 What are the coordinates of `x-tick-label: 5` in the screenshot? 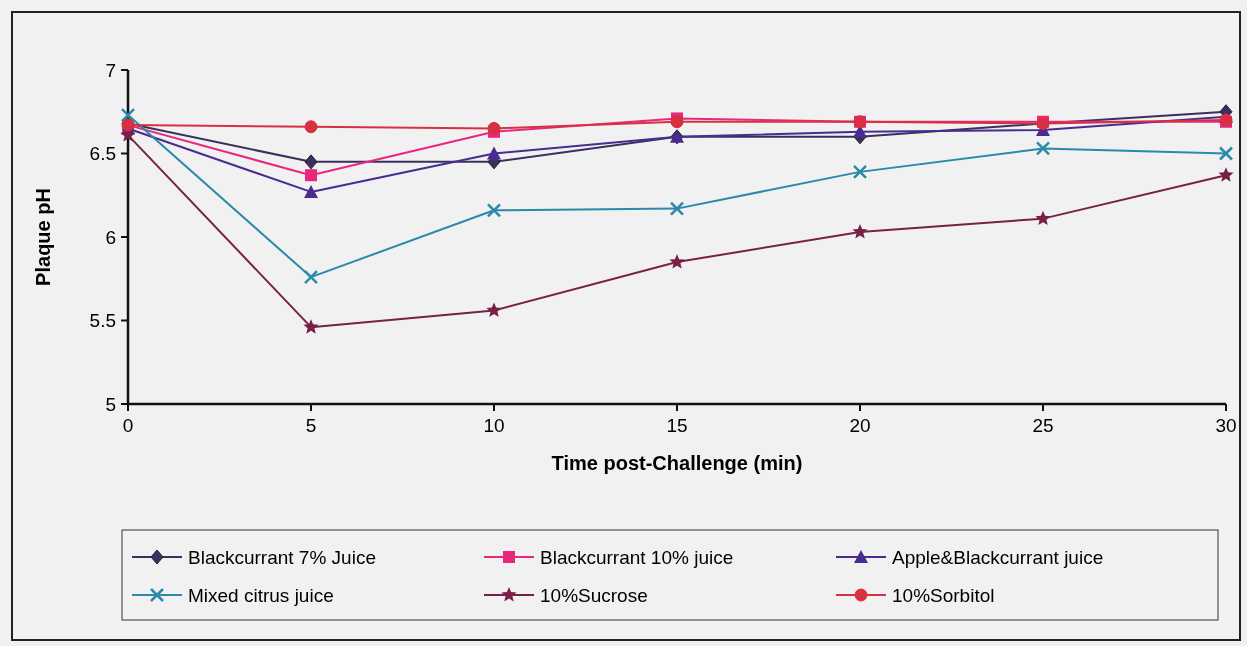 It's located at (311, 425).